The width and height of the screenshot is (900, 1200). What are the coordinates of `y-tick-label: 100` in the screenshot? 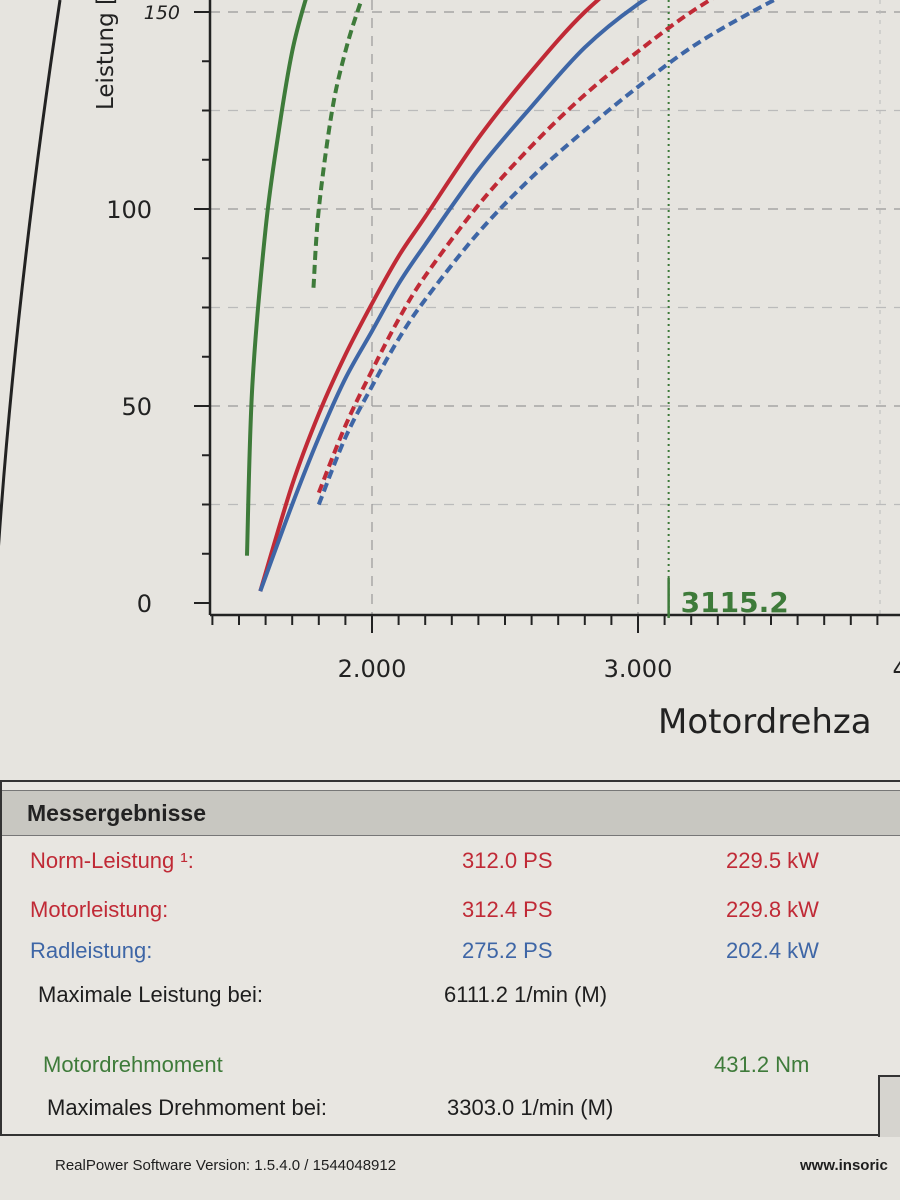 It's located at (129, 210).